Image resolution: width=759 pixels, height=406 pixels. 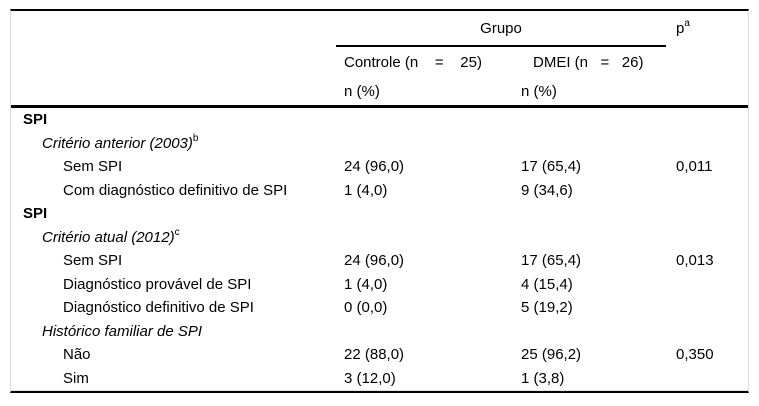 I want to click on row-label: Sim, so click(x=76, y=378).